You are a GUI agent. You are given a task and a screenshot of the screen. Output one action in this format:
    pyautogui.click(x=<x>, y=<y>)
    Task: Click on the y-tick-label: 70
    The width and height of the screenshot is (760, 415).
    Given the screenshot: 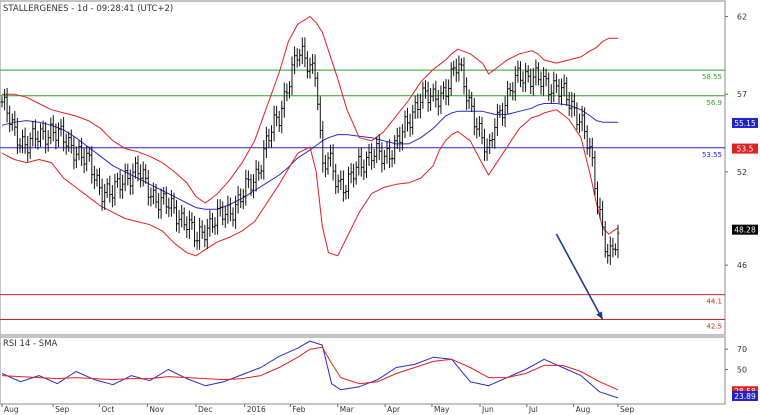 What is the action you would take?
    pyautogui.click(x=742, y=349)
    